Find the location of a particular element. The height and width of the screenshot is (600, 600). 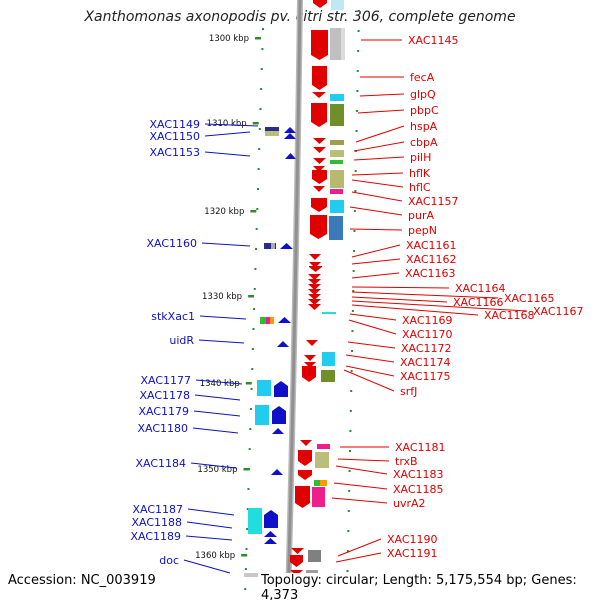

gene-label-XAC1166: XAC1166 is located at coordinates (478, 302).